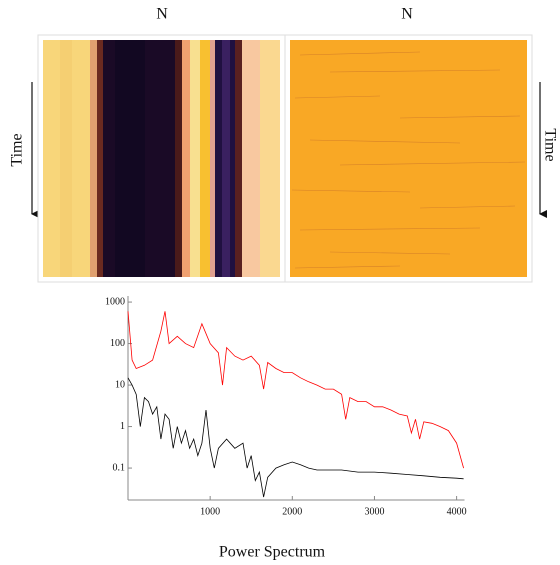  I want to click on x-tick-label: 1000, so click(210, 511).